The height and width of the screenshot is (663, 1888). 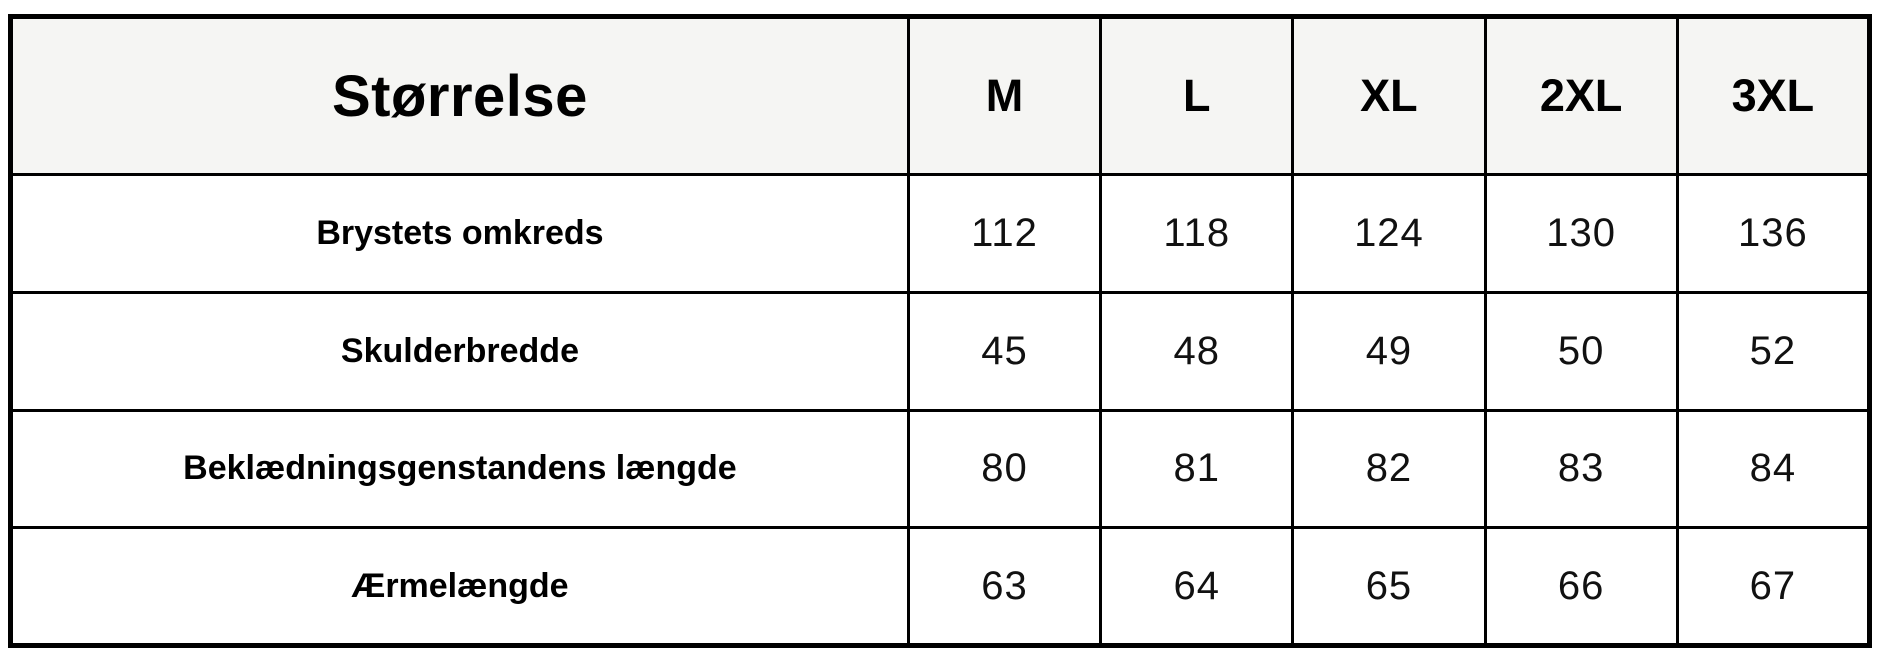 What do you see at coordinates (1581, 351) in the screenshot?
I see `cell-value: 50` at bounding box center [1581, 351].